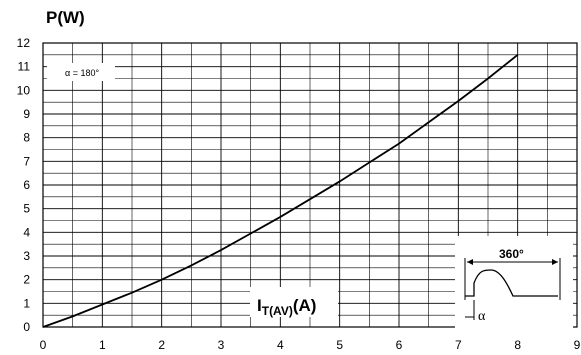  What do you see at coordinates (482, 316) in the screenshot?
I see `inset-alpha-label: α` at bounding box center [482, 316].